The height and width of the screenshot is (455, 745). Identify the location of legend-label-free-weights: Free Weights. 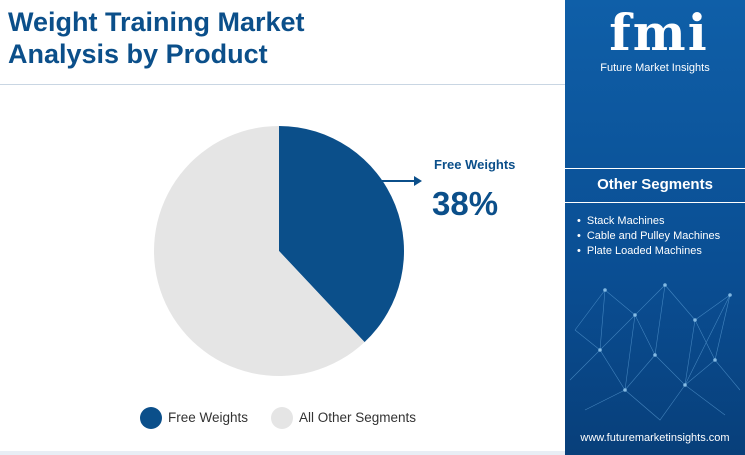
(208, 417).